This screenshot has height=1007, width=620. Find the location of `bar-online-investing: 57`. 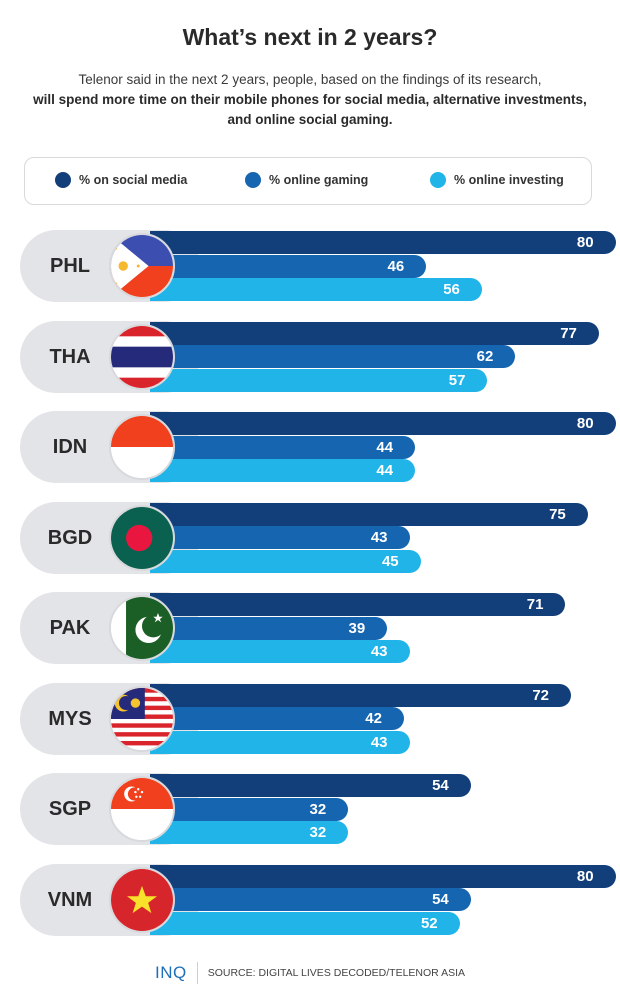

bar-online-investing: 57 is located at coordinates (319, 380).